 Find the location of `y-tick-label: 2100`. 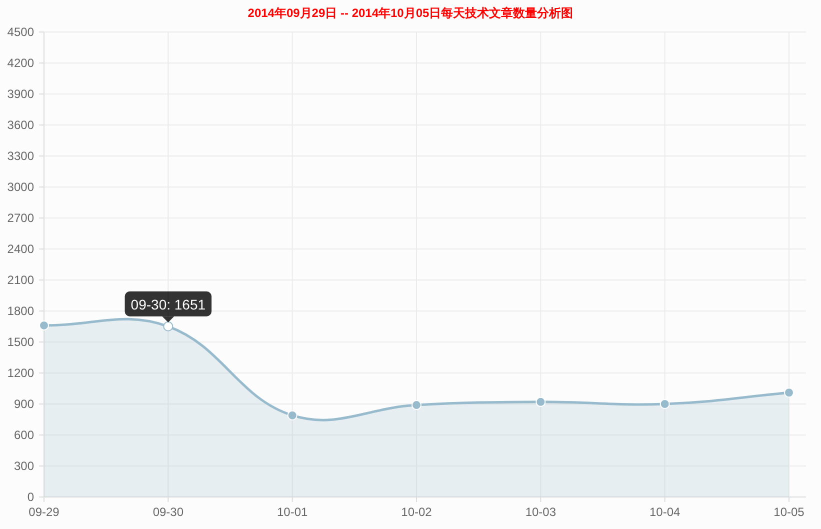

y-tick-label: 2100 is located at coordinates (20, 280).